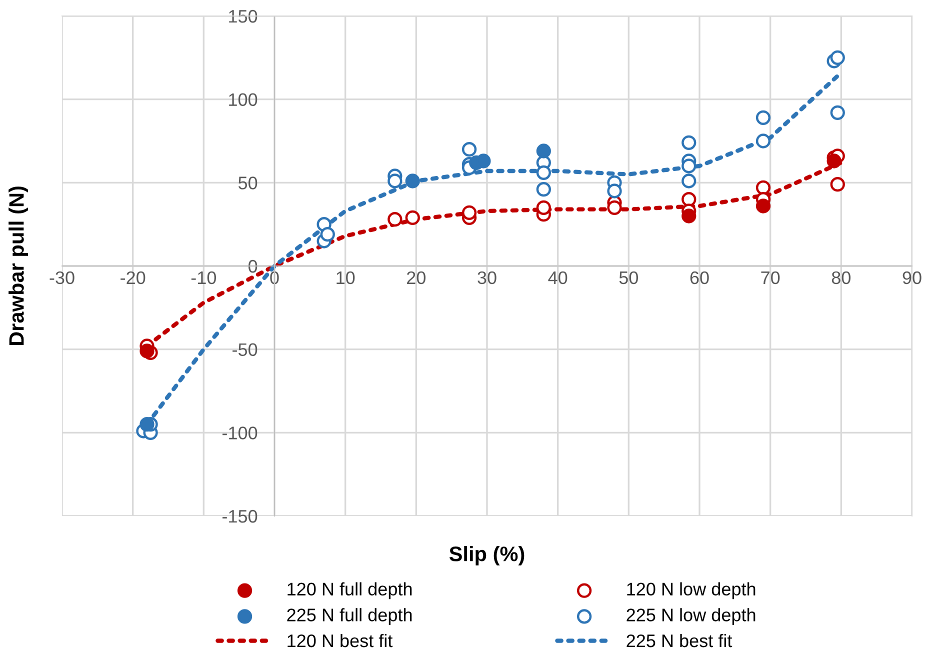  Describe the element at coordinates (558, 277) in the screenshot. I see `x-tick-label: 40` at that location.